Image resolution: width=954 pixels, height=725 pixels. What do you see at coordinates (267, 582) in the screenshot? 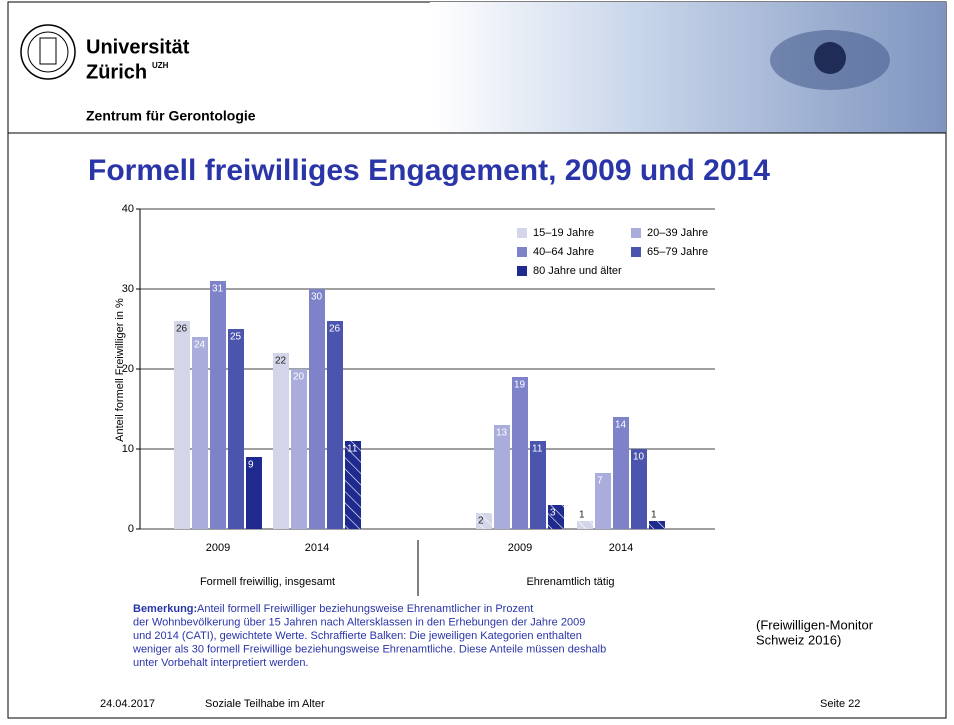
I see `section-label: Formell freiwillig, insgesamt` at bounding box center [267, 582].